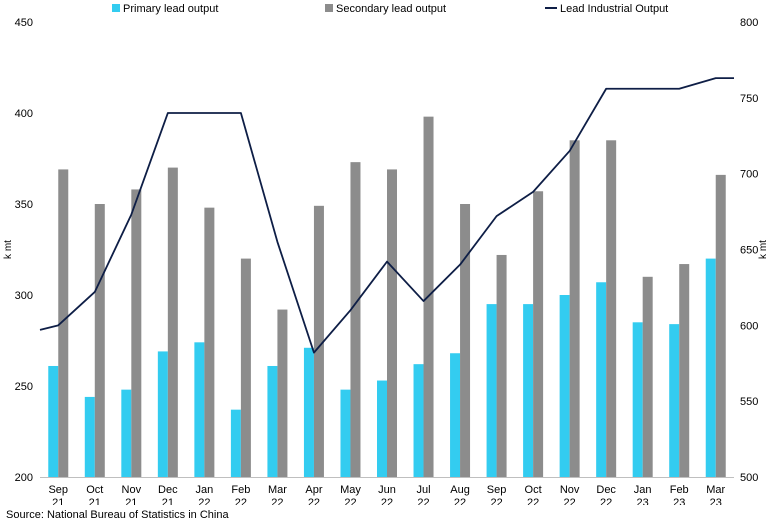 The height and width of the screenshot is (524, 770). What do you see at coordinates (423, 490) in the screenshot?
I see `x-tick-label: Jul` at bounding box center [423, 490].